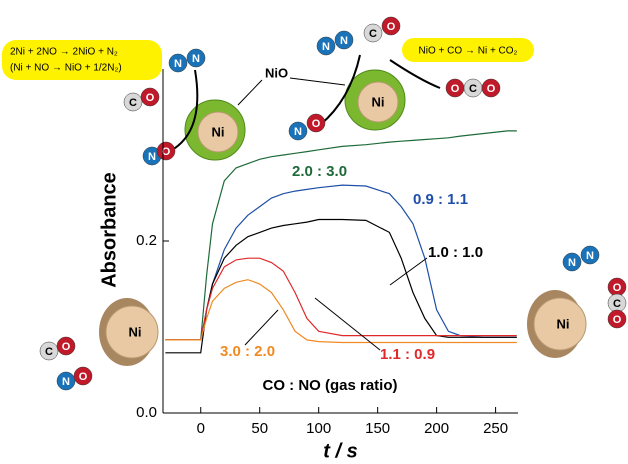  What do you see at coordinates (259, 428) in the screenshot?
I see `x-tick-label: 50` at bounding box center [259, 428].